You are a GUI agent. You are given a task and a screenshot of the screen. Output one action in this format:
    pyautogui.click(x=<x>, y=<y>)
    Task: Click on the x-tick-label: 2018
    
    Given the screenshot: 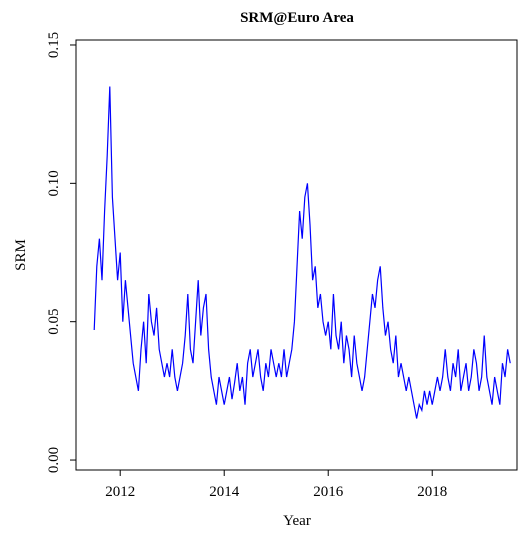 What is the action you would take?
    pyautogui.click(x=432, y=492)
    